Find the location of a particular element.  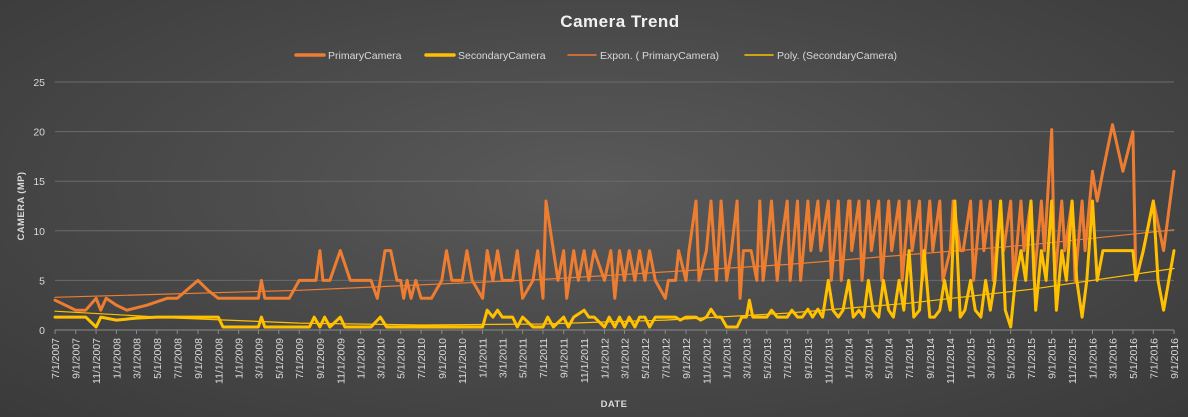

x-tick-label: 1/1/2010 is located at coordinates (362, 358).